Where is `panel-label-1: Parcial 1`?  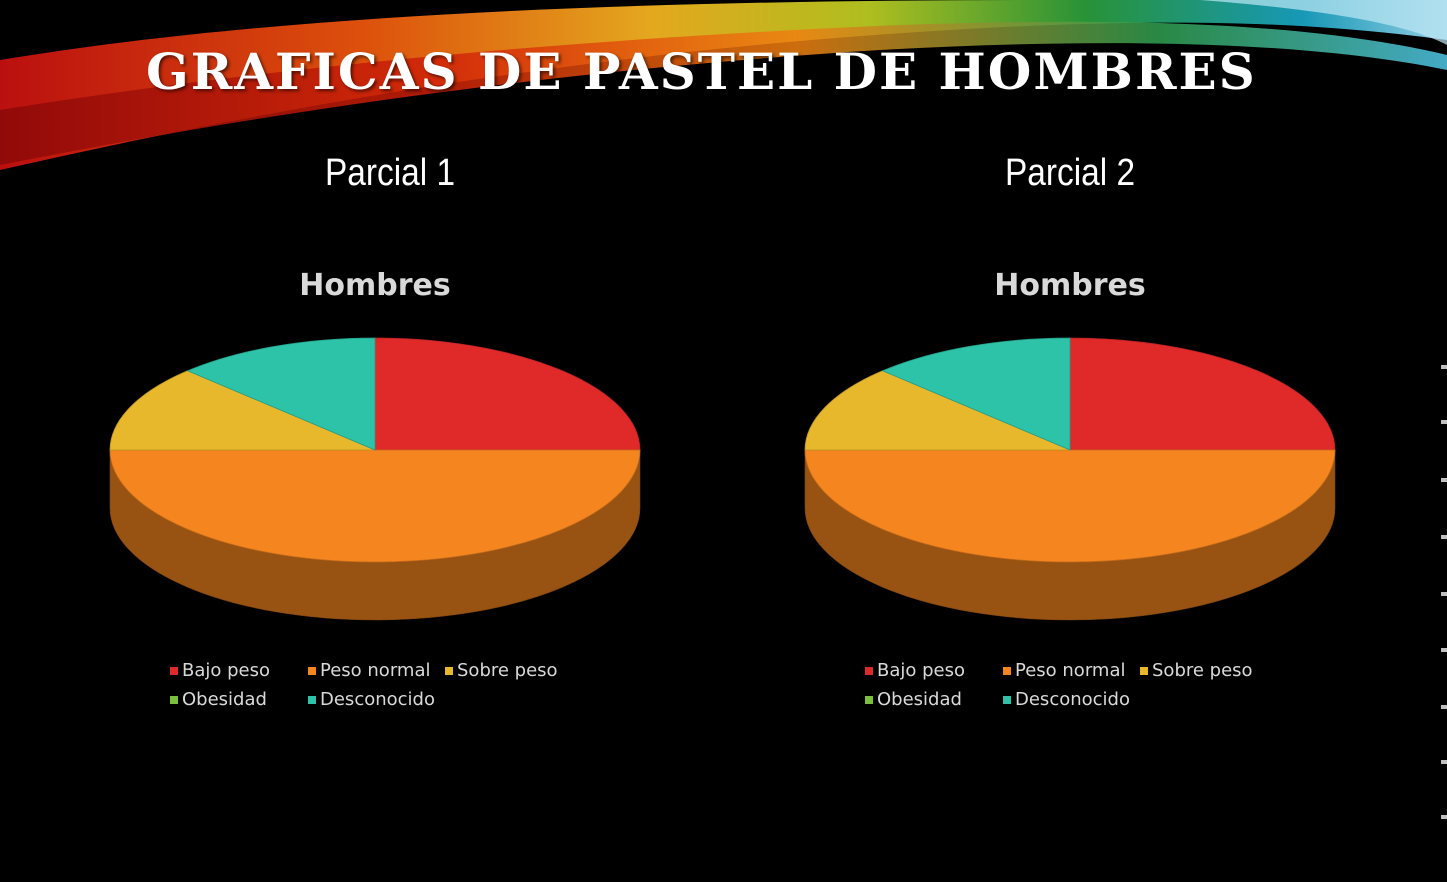 panel-label-1: Parcial 1 is located at coordinates (390, 173).